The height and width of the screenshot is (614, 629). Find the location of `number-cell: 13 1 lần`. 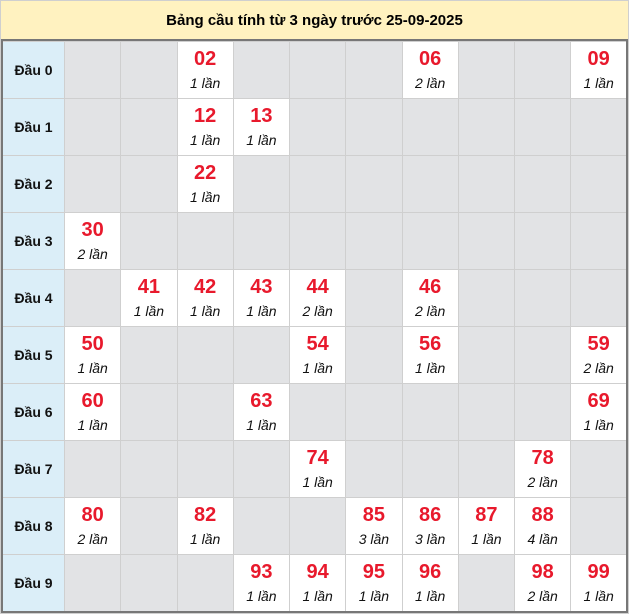

number-cell: 13 1 lần is located at coordinates (261, 127).